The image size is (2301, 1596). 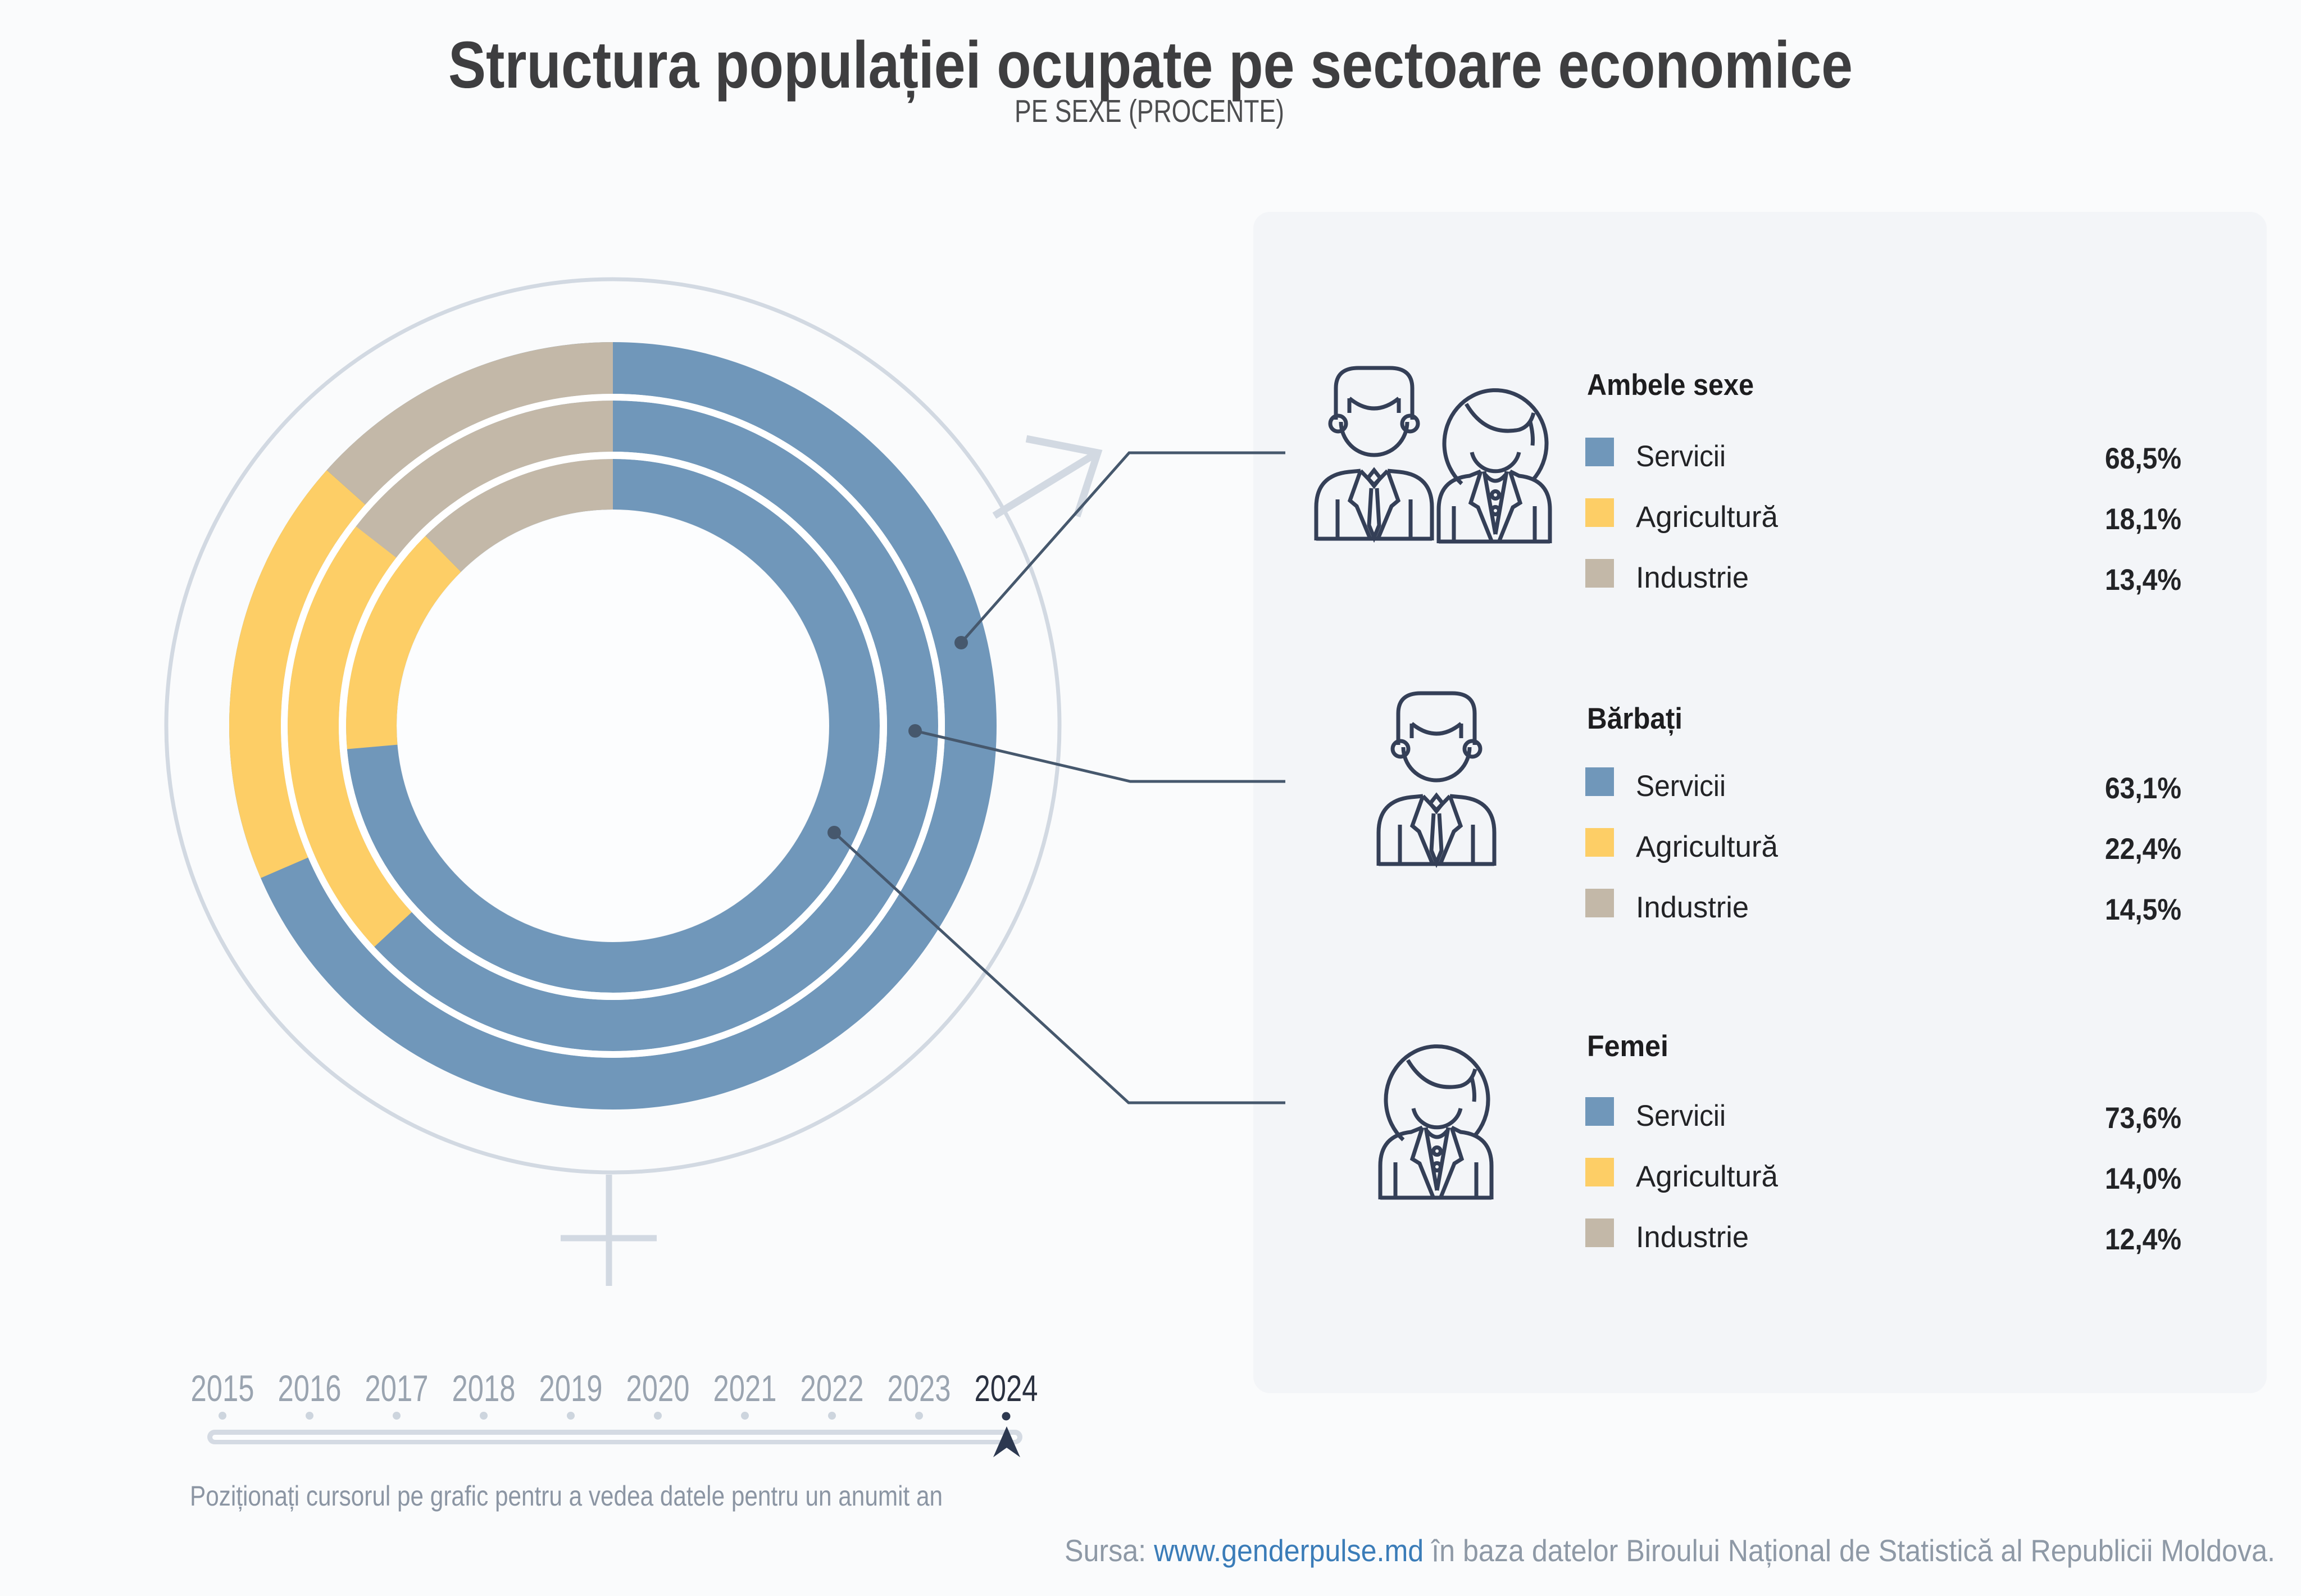 I want to click on svg-text: 14,5%, so click(x=2143, y=909).